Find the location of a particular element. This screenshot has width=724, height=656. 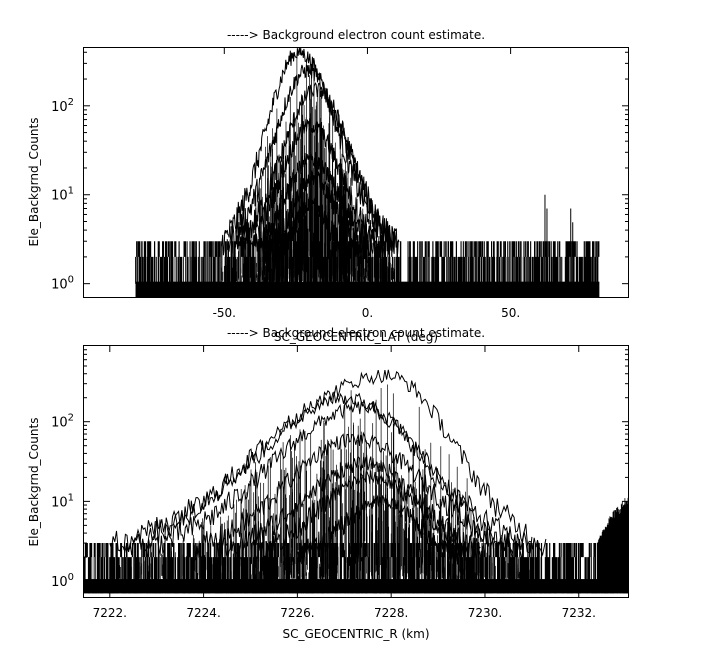

x-tick-label: 7230. is located at coordinates (485, 613).